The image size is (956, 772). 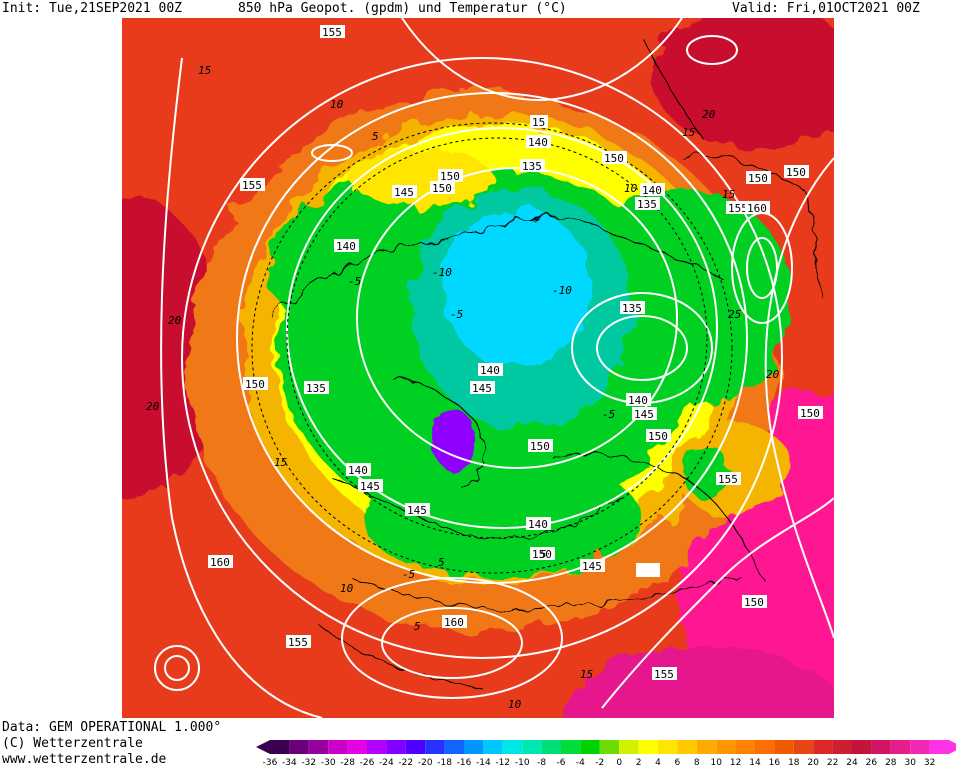 What do you see at coordinates (522, 763) in the screenshot?
I see `colorbar-tick-label: -10` at bounding box center [522, 763].